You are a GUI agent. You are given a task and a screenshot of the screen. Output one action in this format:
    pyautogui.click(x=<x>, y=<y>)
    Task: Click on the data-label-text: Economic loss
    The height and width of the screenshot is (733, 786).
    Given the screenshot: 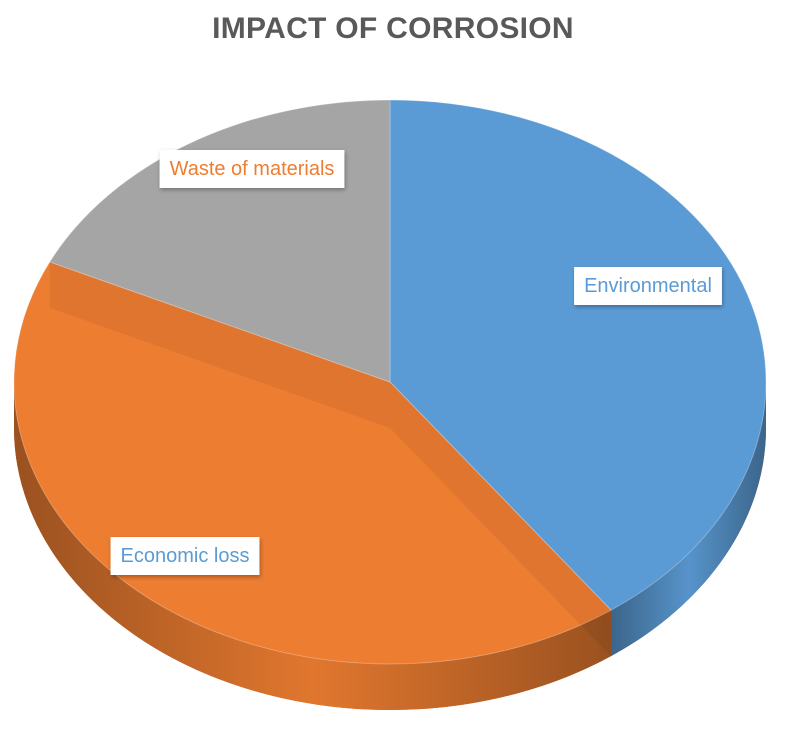 What is the action you would take?
    pyautogui.click(x=185, y=556)
    